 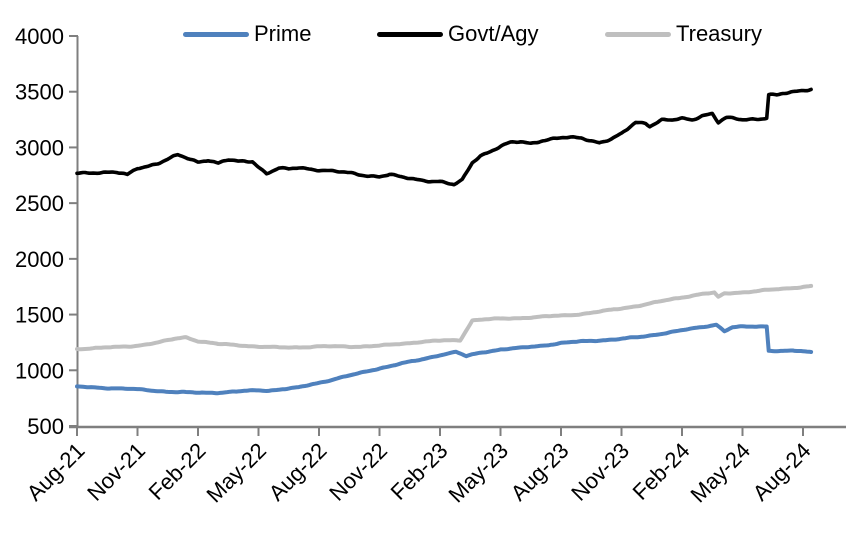 I want to click on y-tick-label: 4000, so click(x=39, y=36).